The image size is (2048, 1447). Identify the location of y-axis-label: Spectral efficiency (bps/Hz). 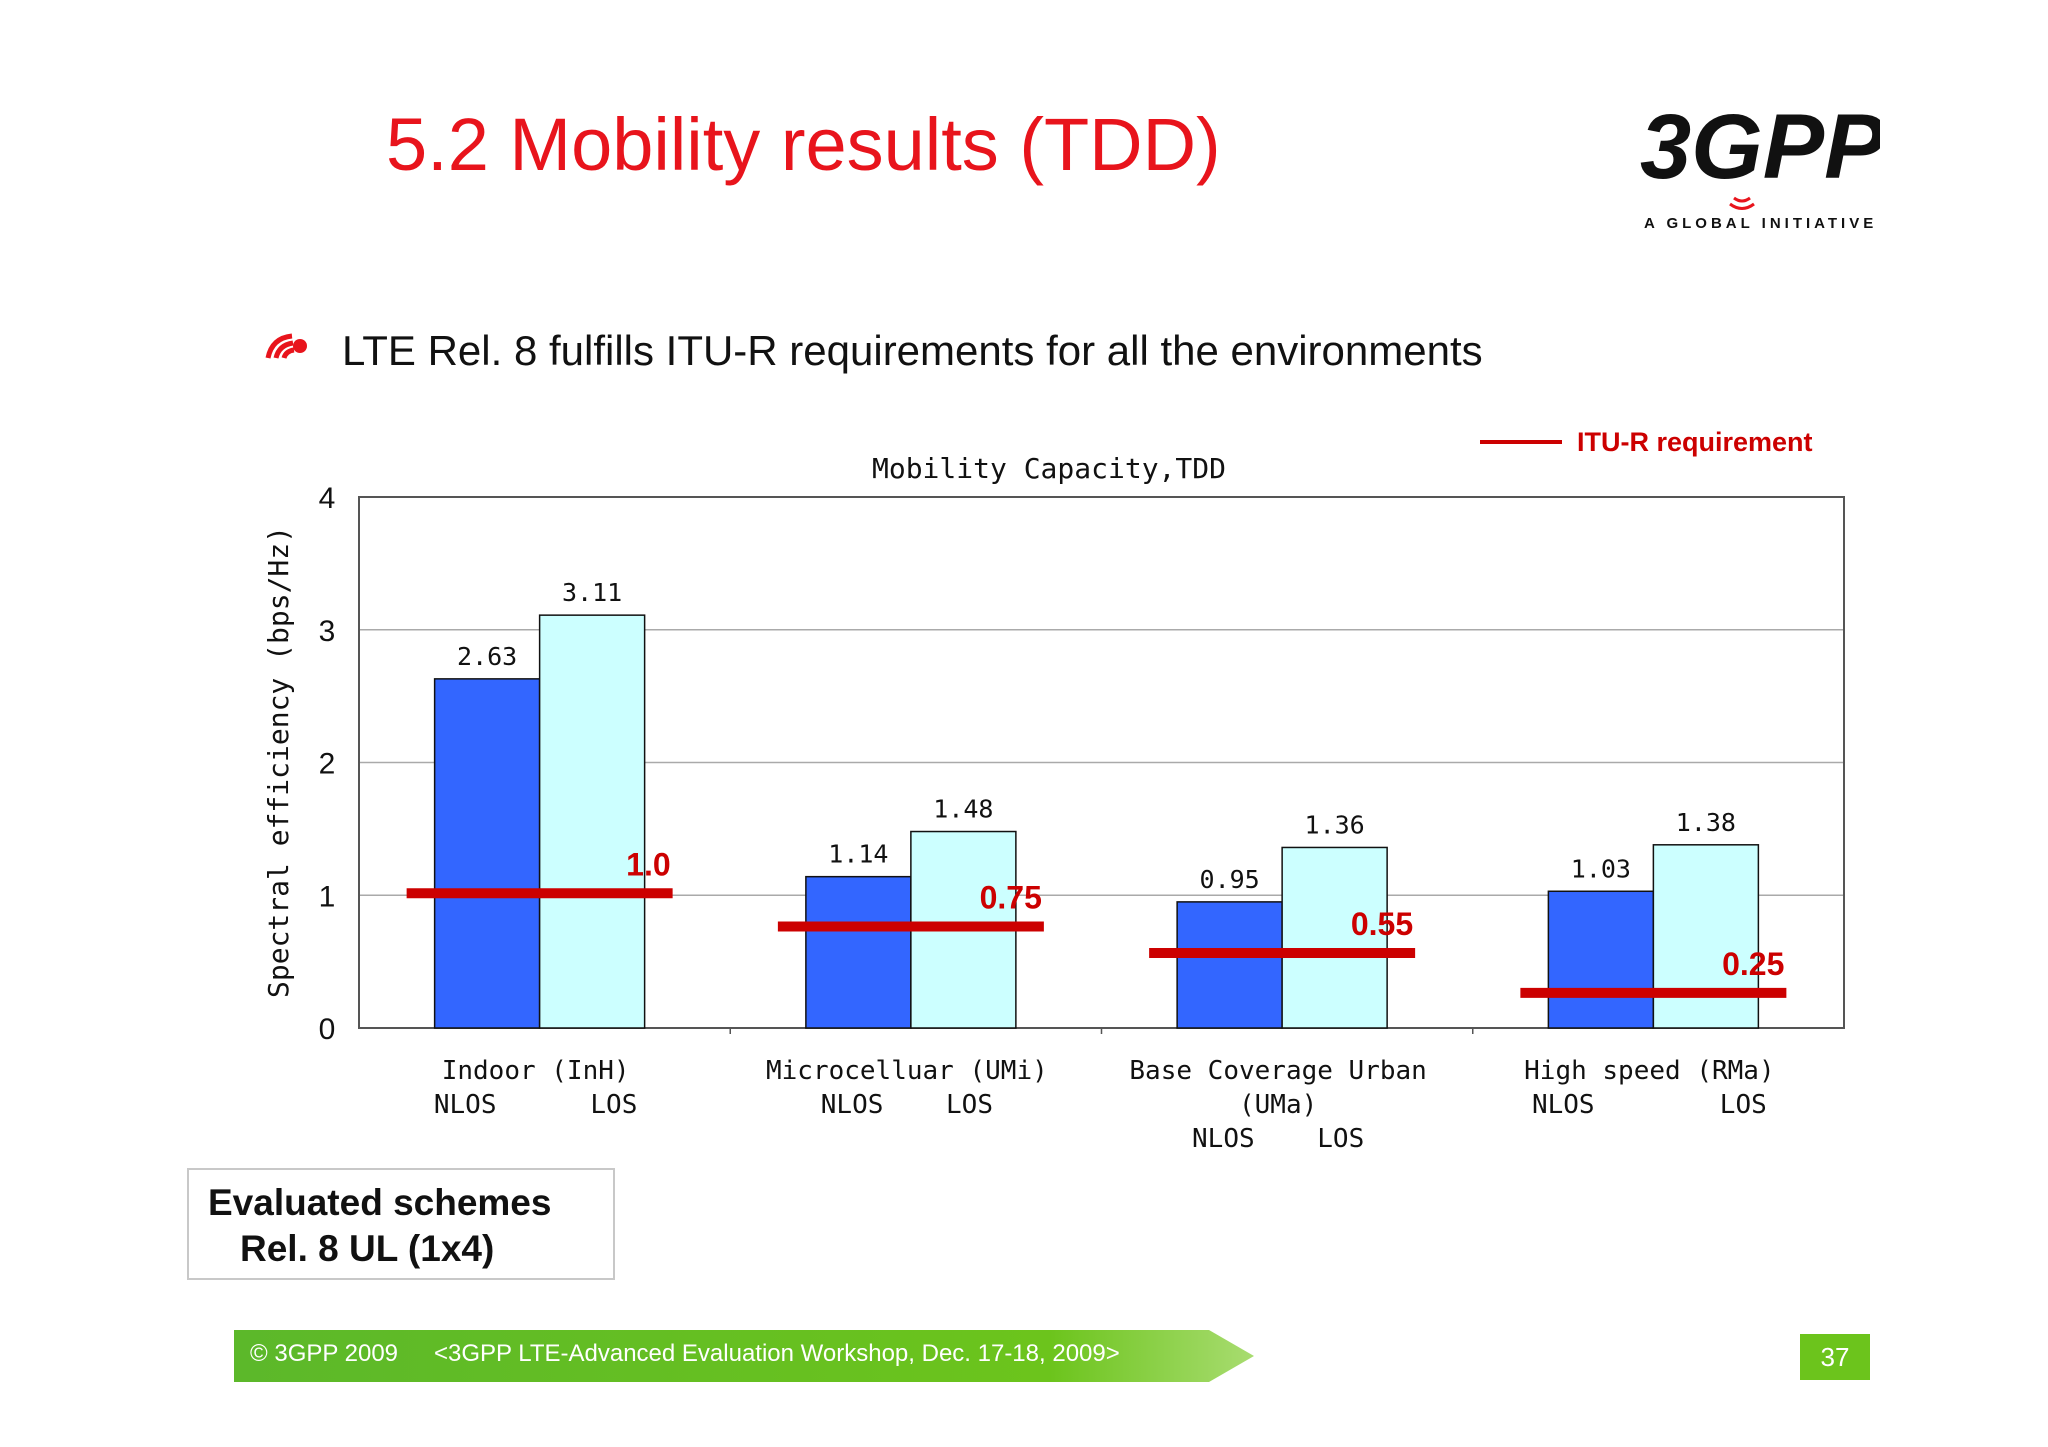
(278, 762).